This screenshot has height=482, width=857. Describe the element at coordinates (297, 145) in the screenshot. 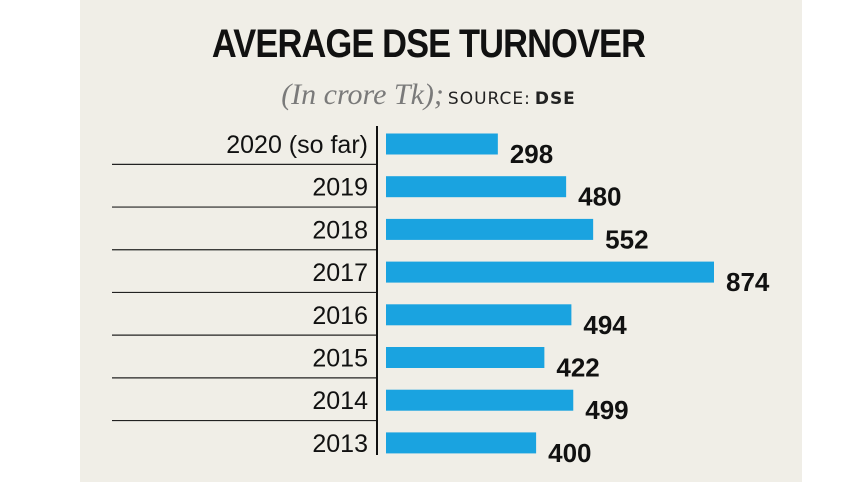

I see `category-label: 2020 (so far)` at that location.